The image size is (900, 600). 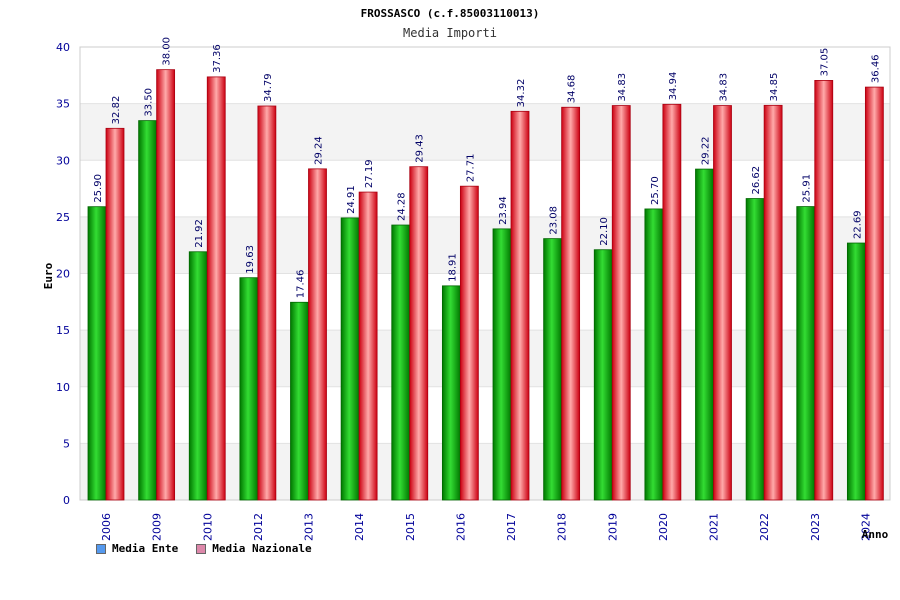 I want to click on x-tick-label: 2017, so click(x=511, y=527).